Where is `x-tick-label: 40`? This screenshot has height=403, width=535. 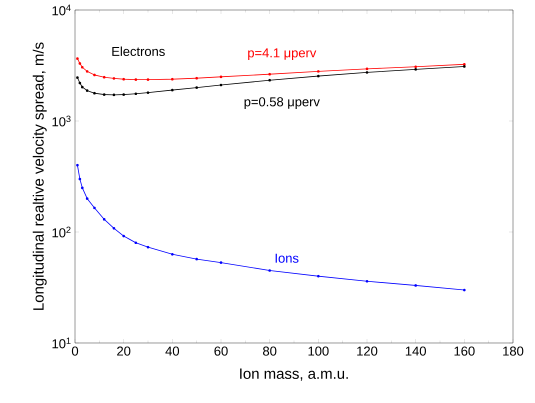 x-tick-label: 40 is located at coordinates (172, 351).